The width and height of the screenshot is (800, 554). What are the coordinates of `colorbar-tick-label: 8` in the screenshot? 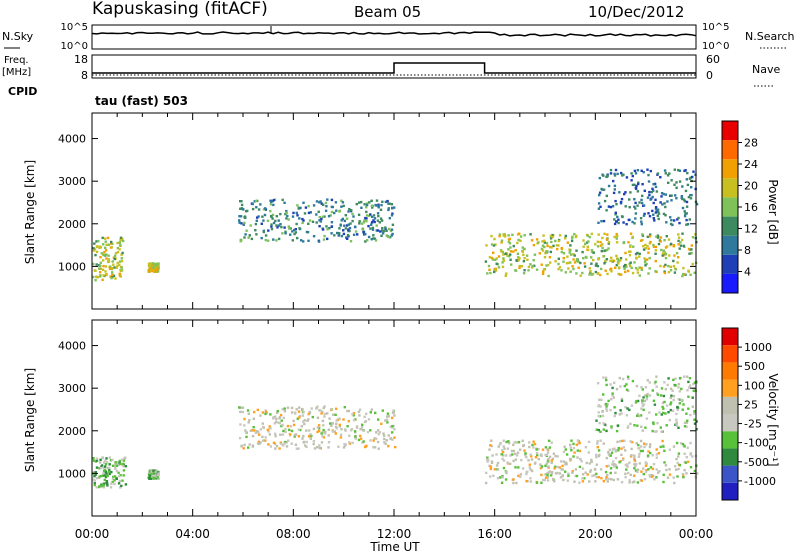 It's located at (747, 250).